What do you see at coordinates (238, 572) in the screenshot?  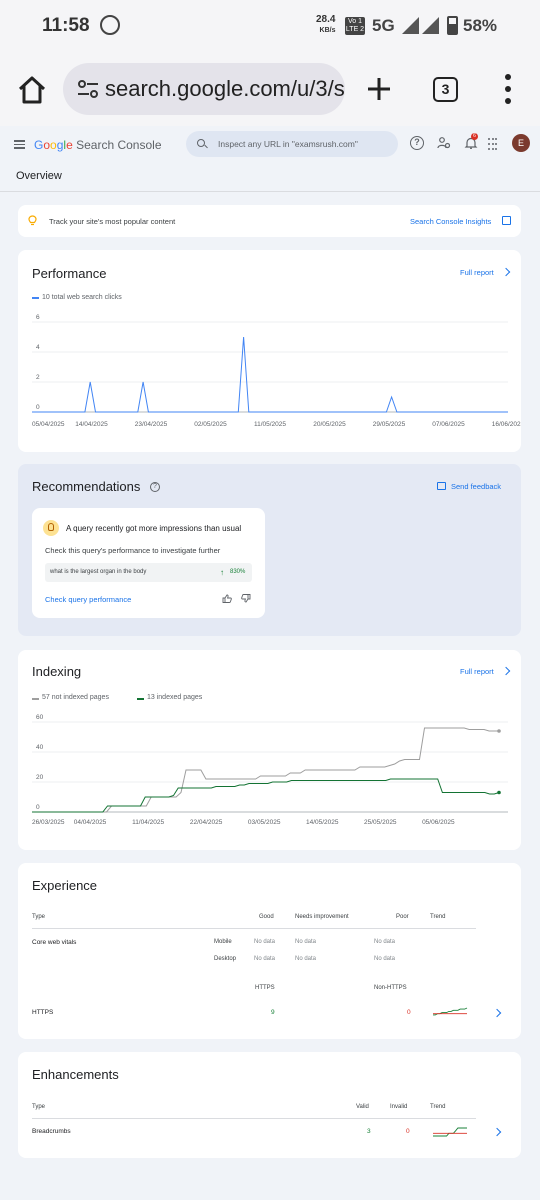 I see `query-change: 830%` at bounding box center [238, 572].